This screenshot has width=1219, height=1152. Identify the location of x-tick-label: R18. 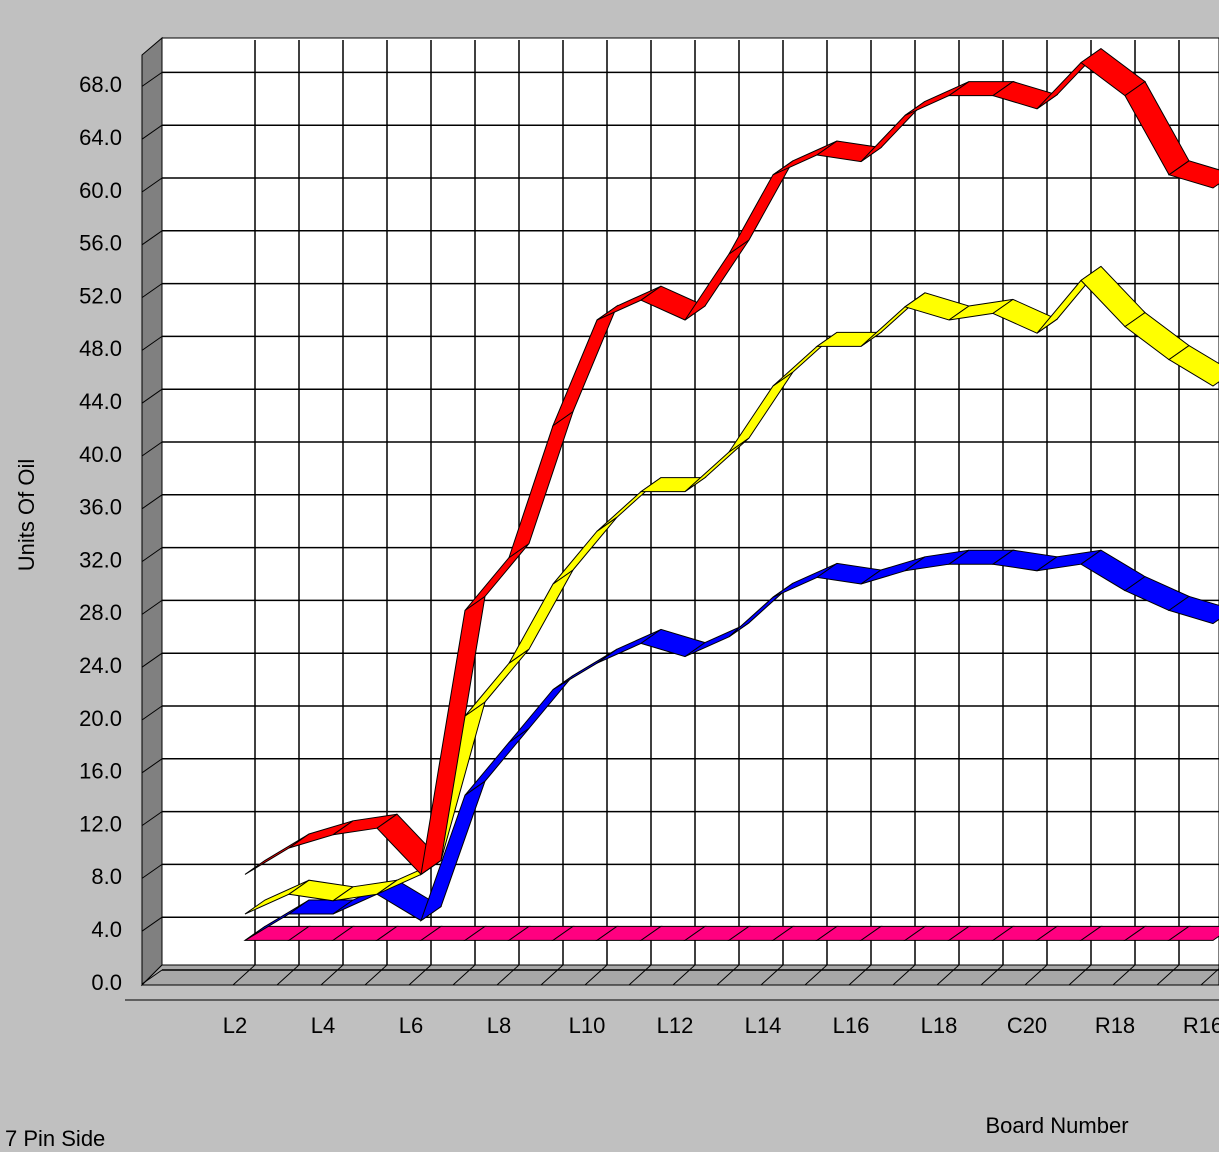
(1115, 1025).